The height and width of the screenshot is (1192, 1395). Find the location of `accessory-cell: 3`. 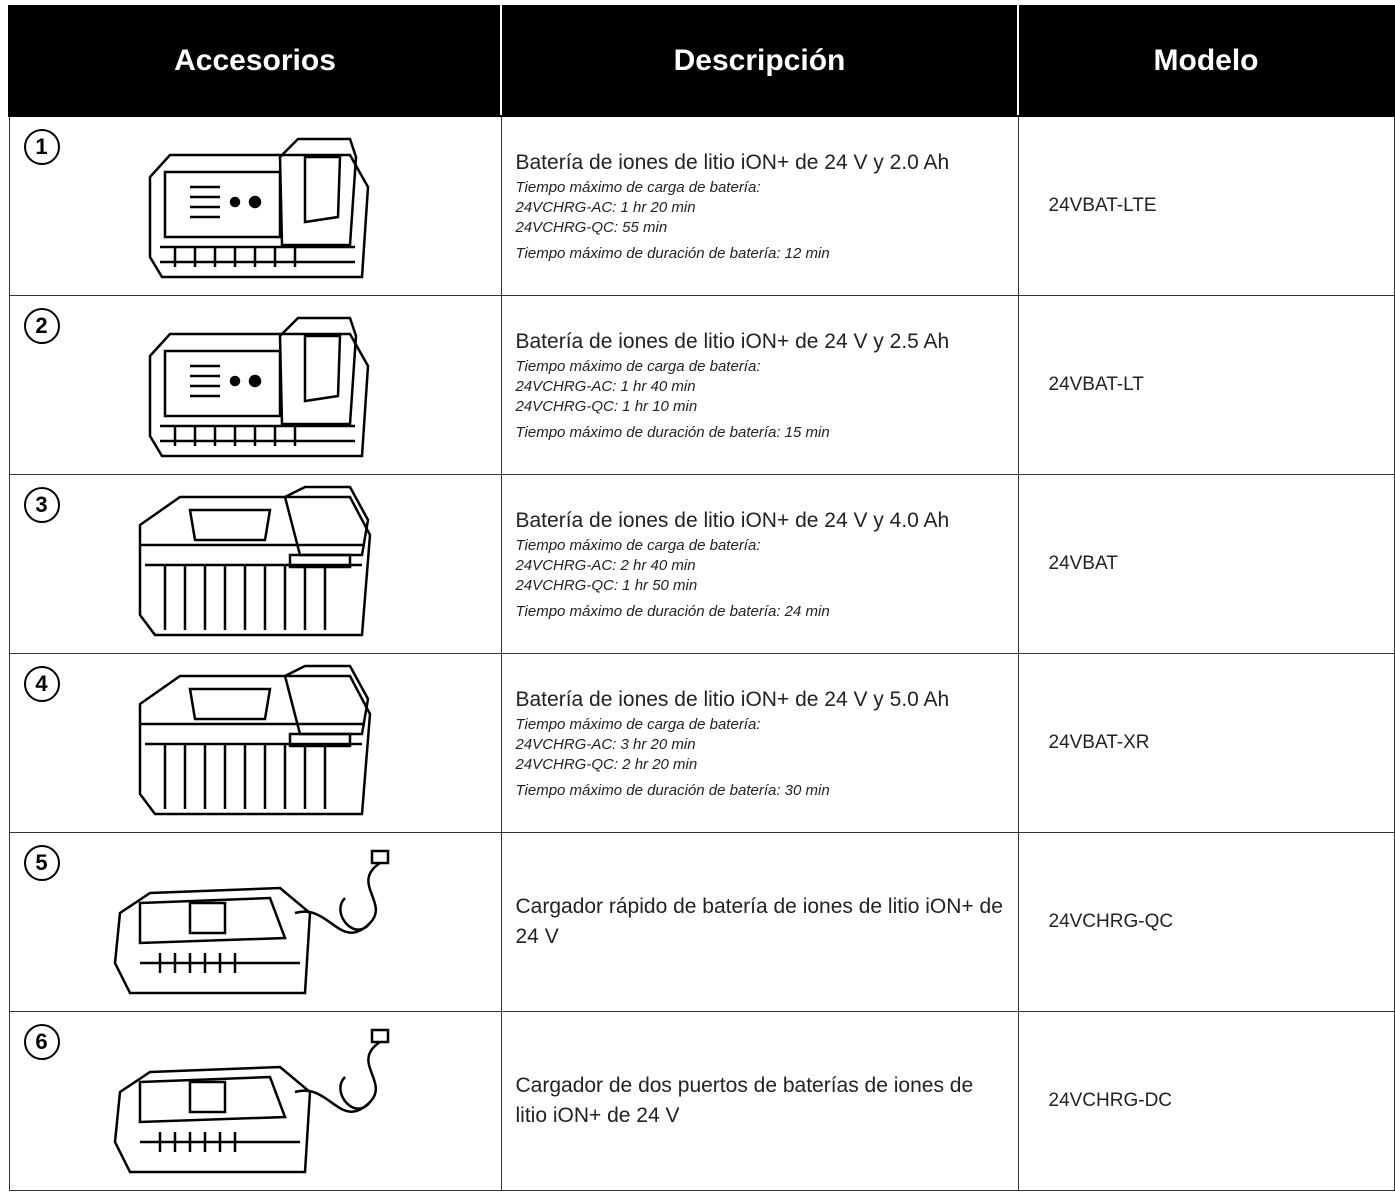

accessory-cell: 3 is located at coordinates (255, 564).